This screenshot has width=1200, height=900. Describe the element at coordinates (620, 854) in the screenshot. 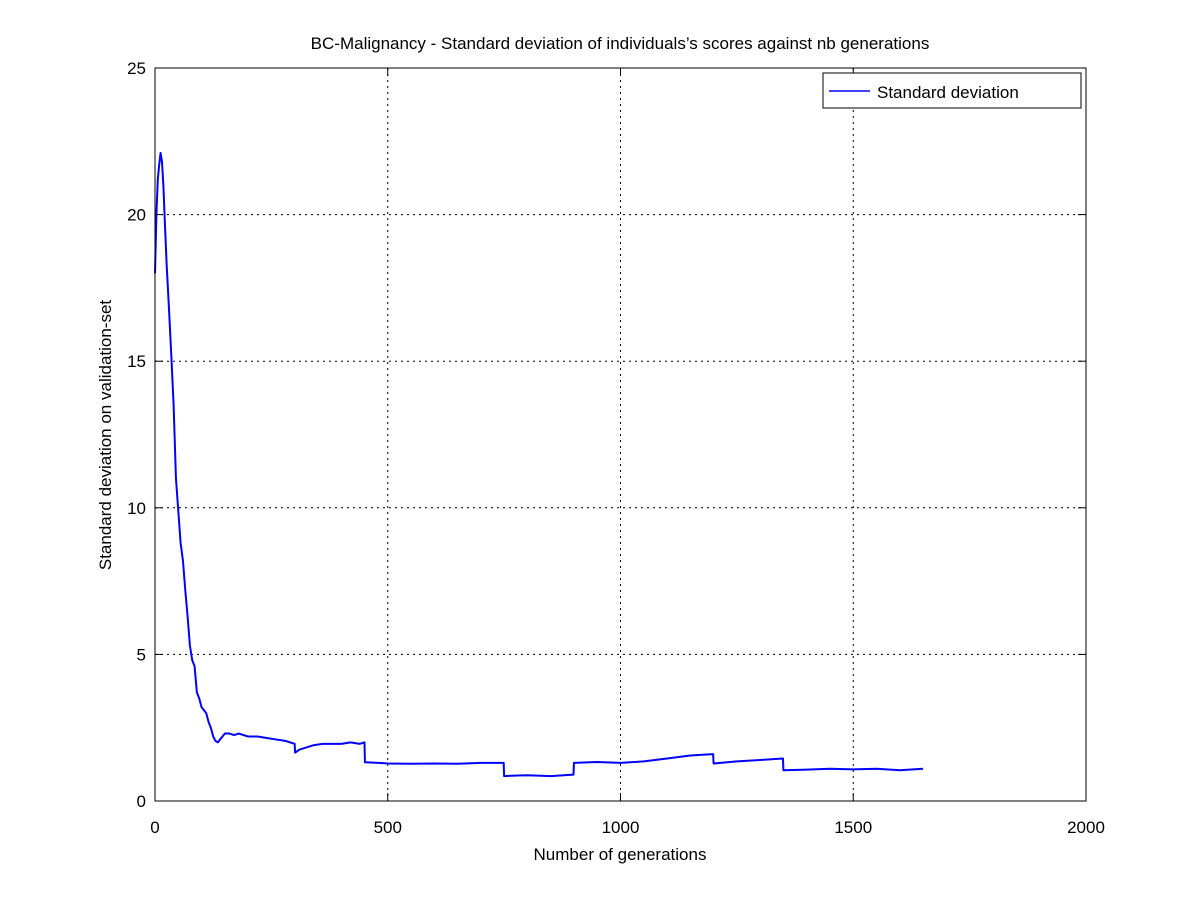

I see `x-axis-label: Number of generations` at that location.